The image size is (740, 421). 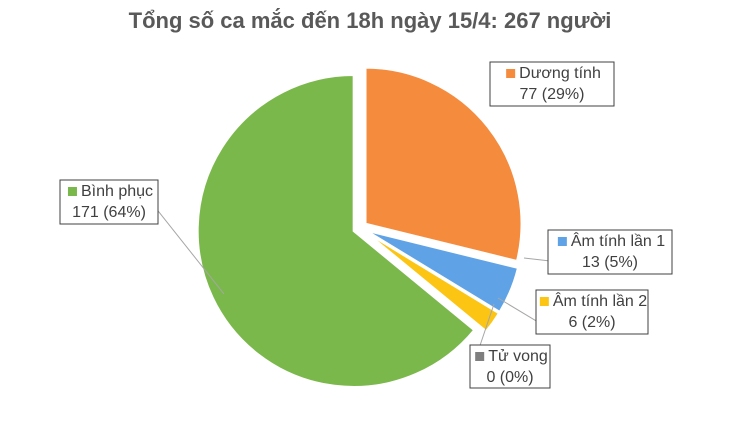 What do you see at coordinates (109, 212) in the screenshot?
I see `data-label-value: 171 (64%)` at bounding box center [109, 212].